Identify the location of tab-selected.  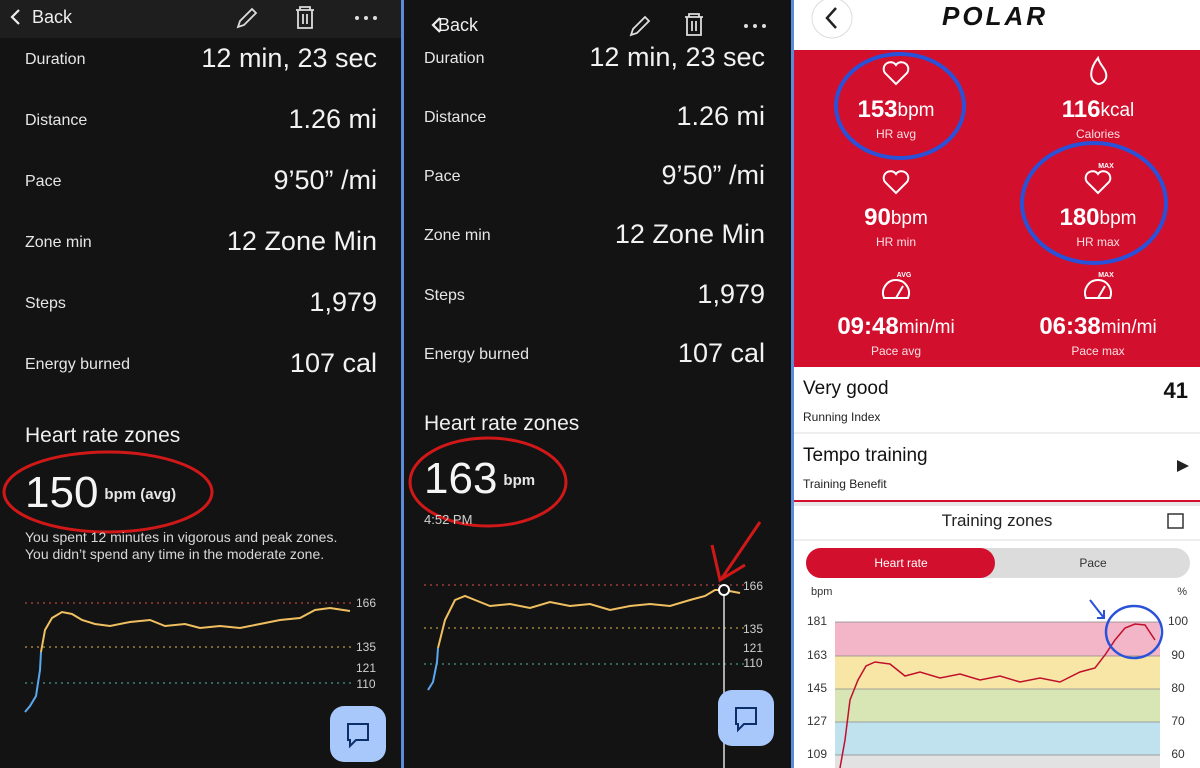
(900, 563).